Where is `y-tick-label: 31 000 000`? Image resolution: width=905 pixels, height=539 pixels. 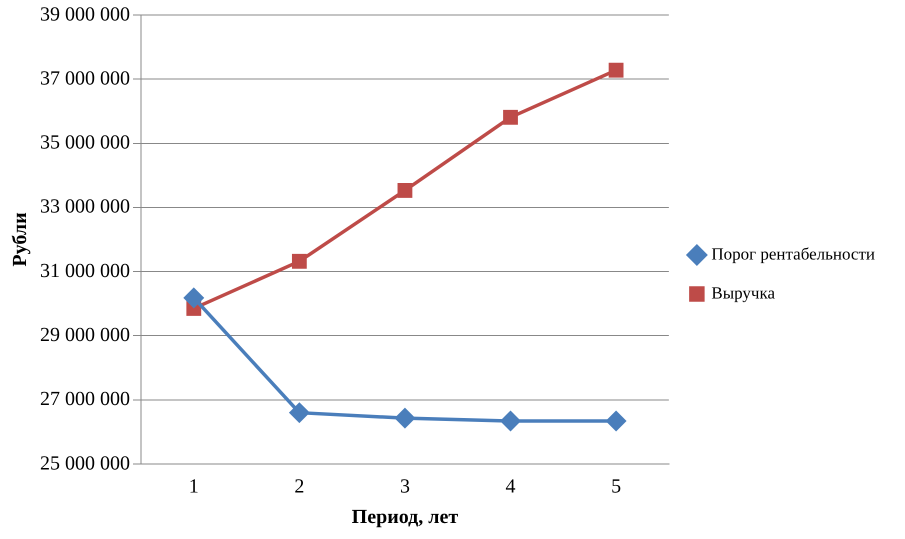 y-tick-label: 31 000 000 is located at coordinates (85, 271).